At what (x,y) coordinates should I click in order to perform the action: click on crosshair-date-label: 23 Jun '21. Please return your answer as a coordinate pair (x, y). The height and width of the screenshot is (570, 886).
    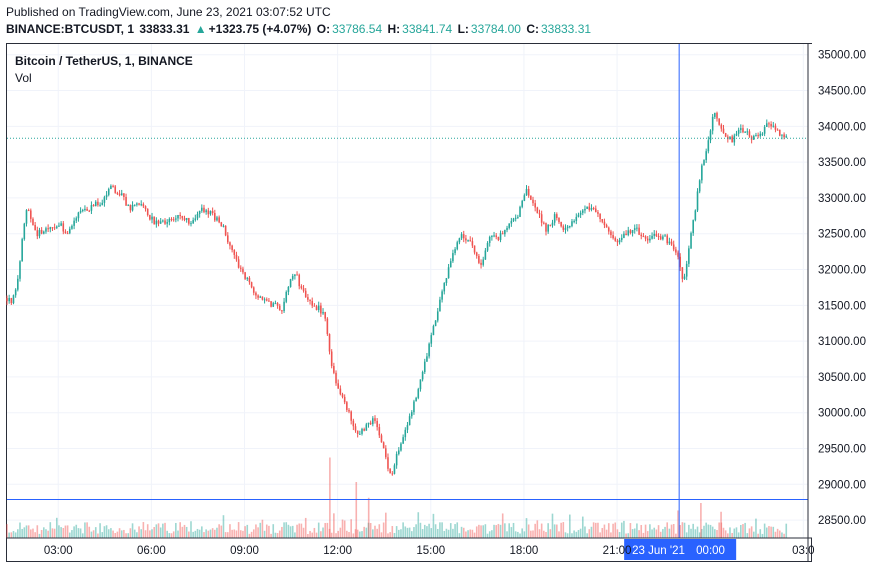
    Looking at the image, I should click on (658, 551).